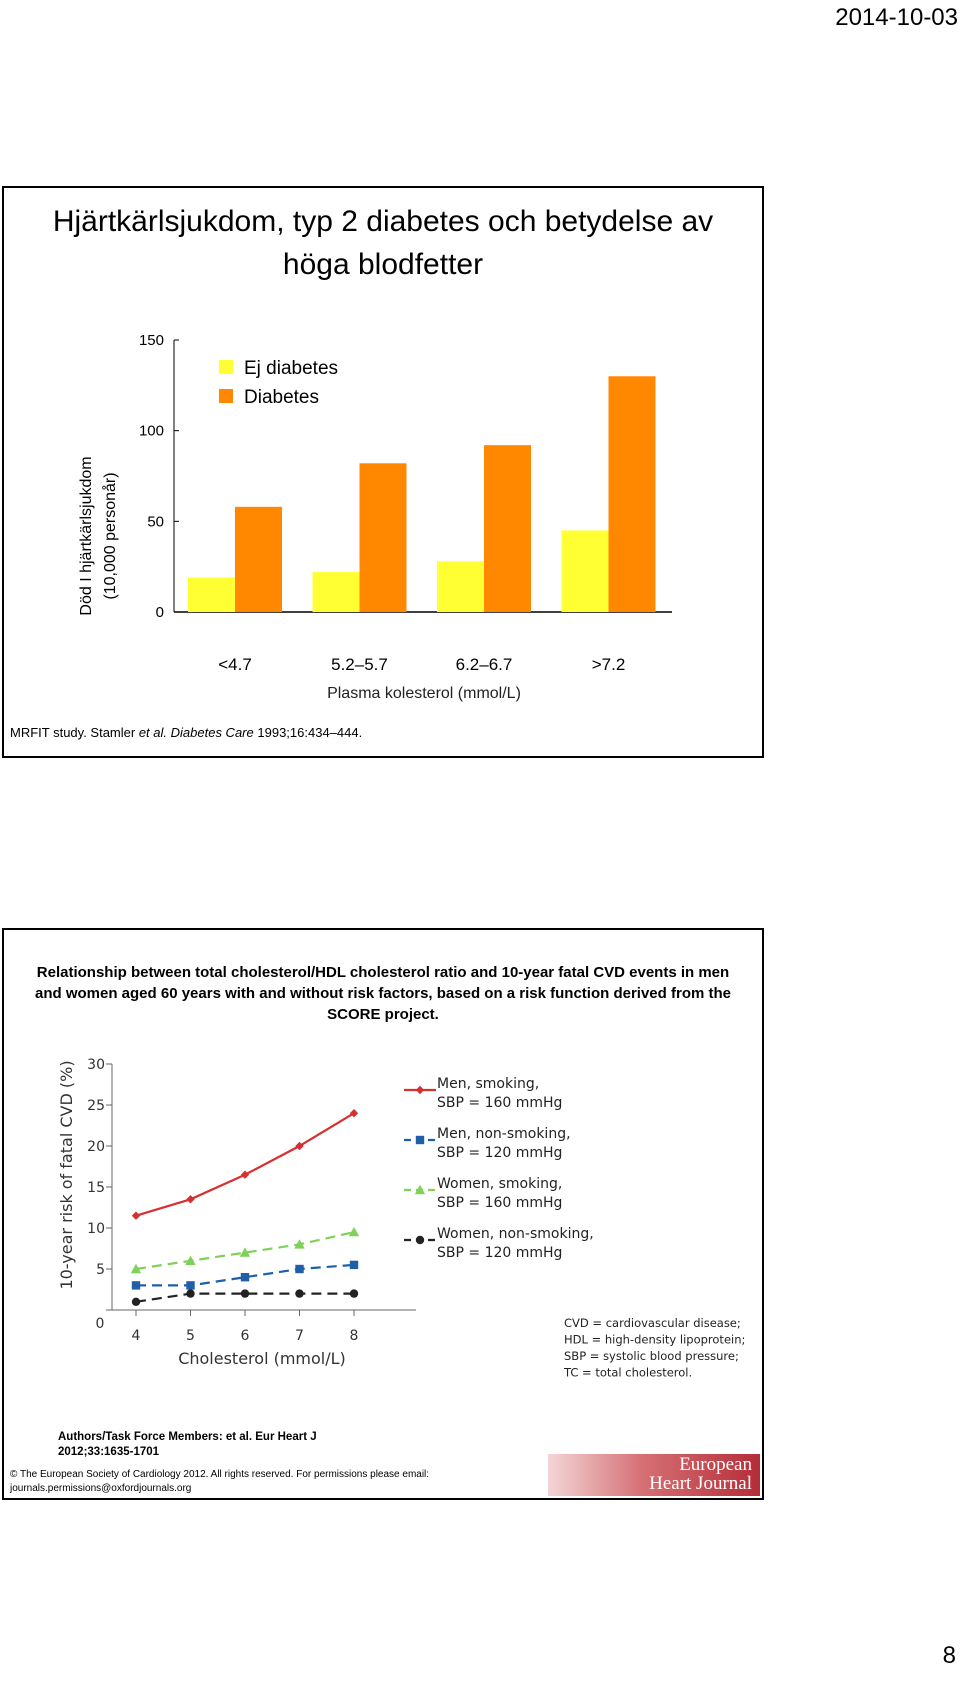 The height and width of the screenshot is (1684, 960). Describe the element at coordinates (499, 1184) in the screenshot. I see `legend-label-line1: Women, smoking,` at that location.